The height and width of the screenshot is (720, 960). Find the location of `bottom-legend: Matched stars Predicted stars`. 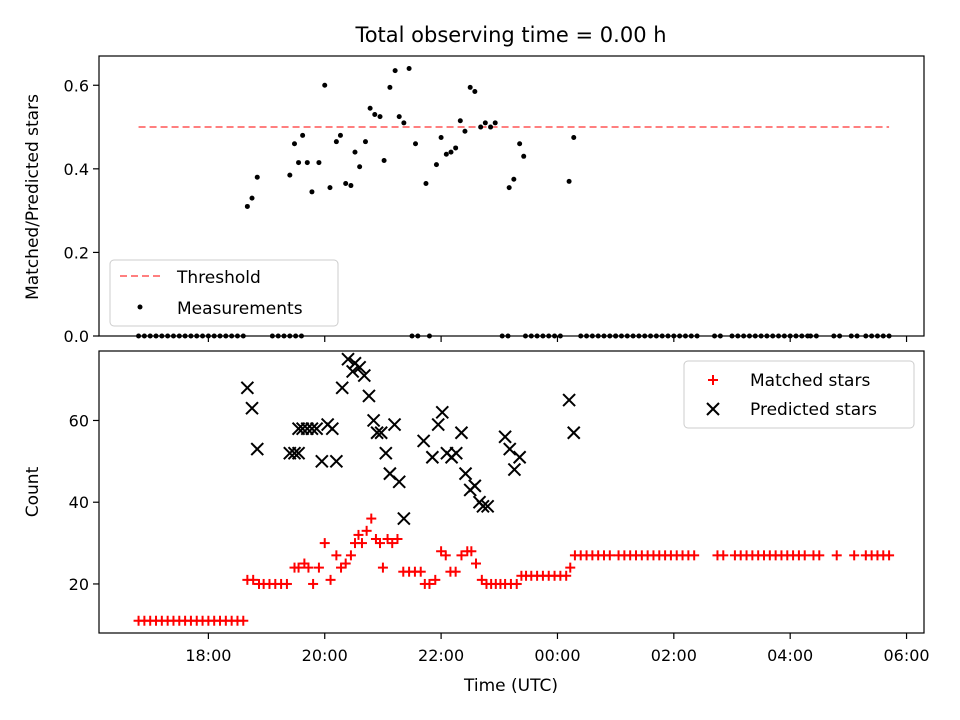

bottom-legend: Matched stars Predicted stars is located at coordinates (799, 394).